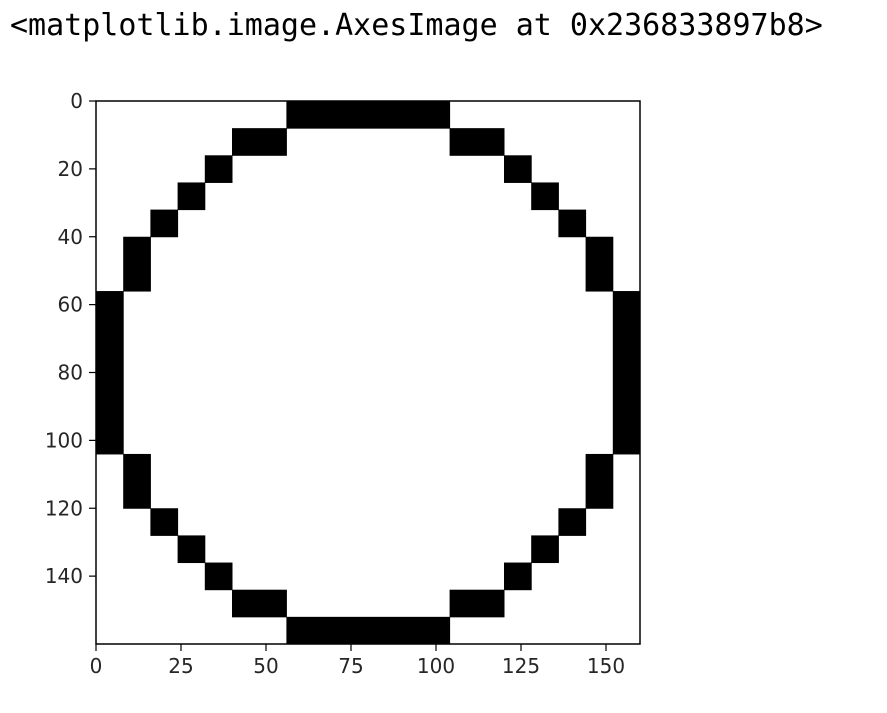 This screenshot has height=713, width=887. What do you see at coordinates (180, 666) in the screenshot?
I see `x-tick-label: 25` at bounding box center [180, 666].